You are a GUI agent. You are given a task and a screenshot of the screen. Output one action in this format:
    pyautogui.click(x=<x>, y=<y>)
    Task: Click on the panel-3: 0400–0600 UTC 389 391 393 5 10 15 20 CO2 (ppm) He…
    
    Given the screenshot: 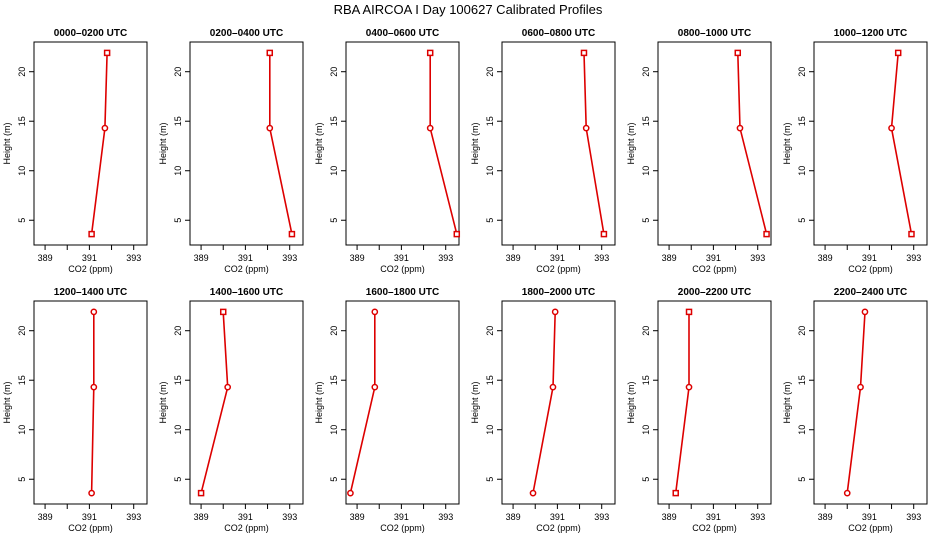 What is the action you would take?
    pyautogui.click(x=387, y=151)
    